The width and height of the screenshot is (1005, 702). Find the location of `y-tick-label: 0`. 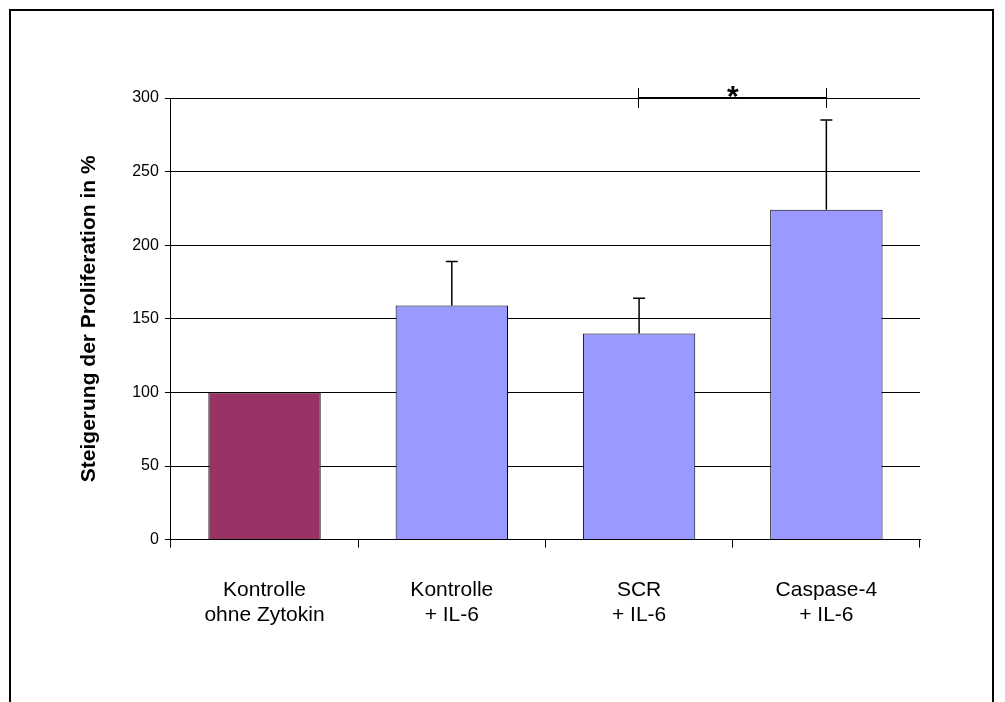

y-tick-label: 0 is located at coordinates (154, 539).